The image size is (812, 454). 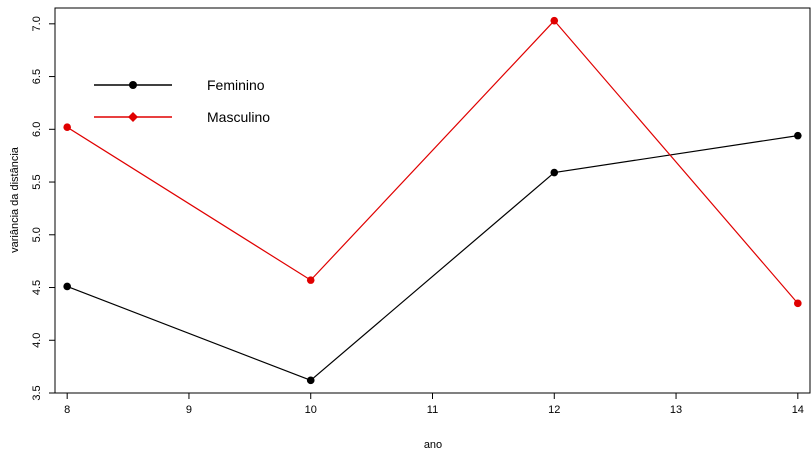 I want to click on x-tick-label: 10, so click(x=311, y=410).